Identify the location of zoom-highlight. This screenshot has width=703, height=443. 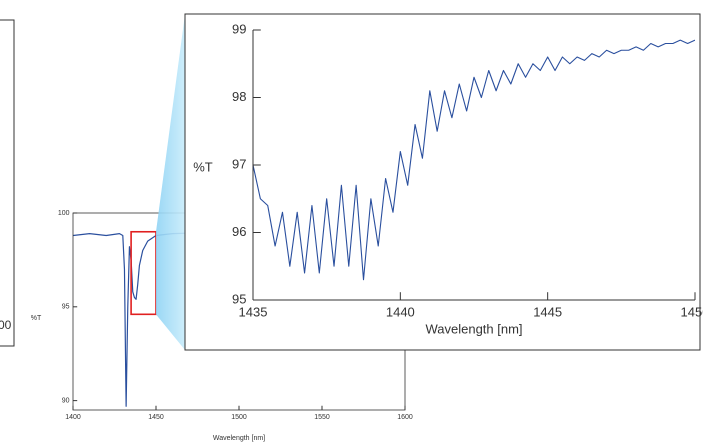
(143, 273).